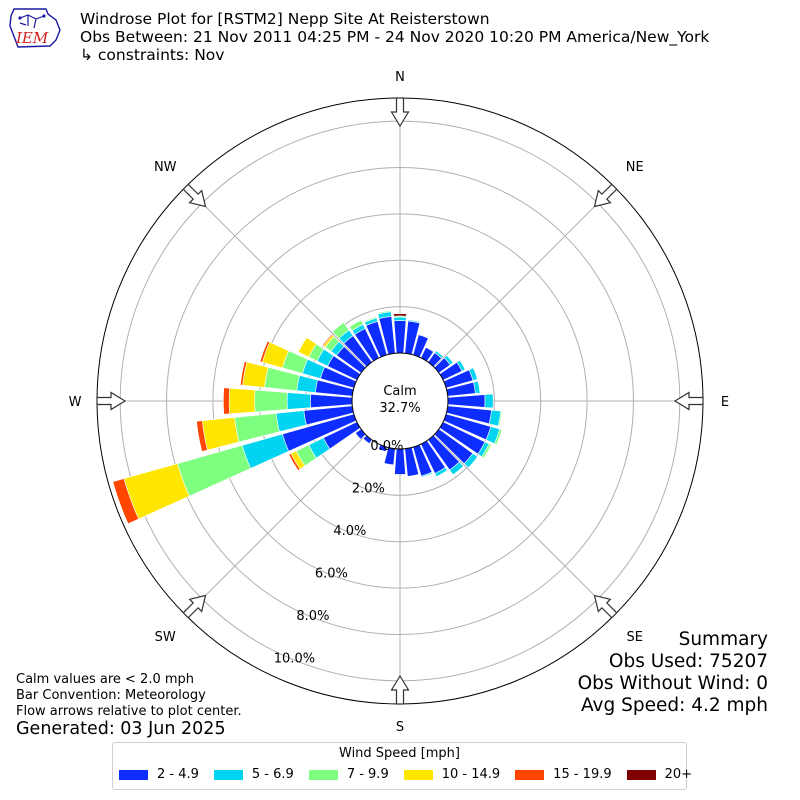  I want to click on direction-label: SW, so click(165, 637).